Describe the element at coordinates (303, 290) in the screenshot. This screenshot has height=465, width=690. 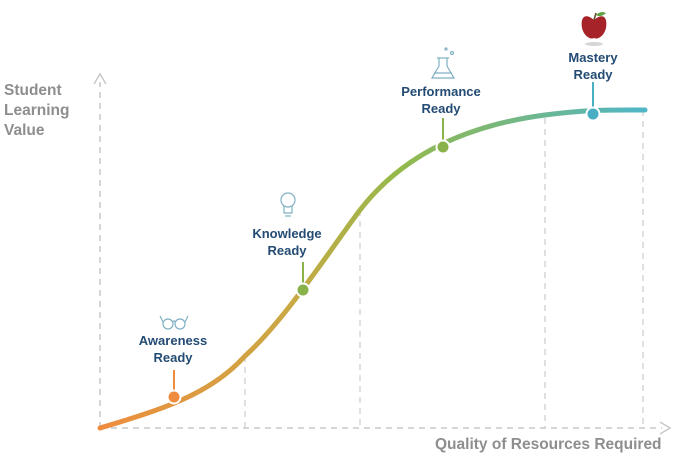
I see `knowledge-marker` at that location.